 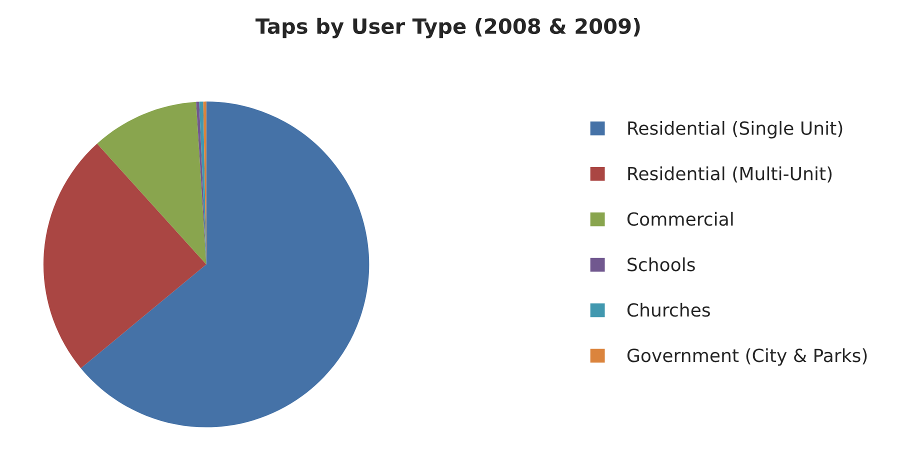 What do you see at coordinates (680, 219) in the screenshot?
I see `legend-label: Commercial` at bounding box center [680, 219].